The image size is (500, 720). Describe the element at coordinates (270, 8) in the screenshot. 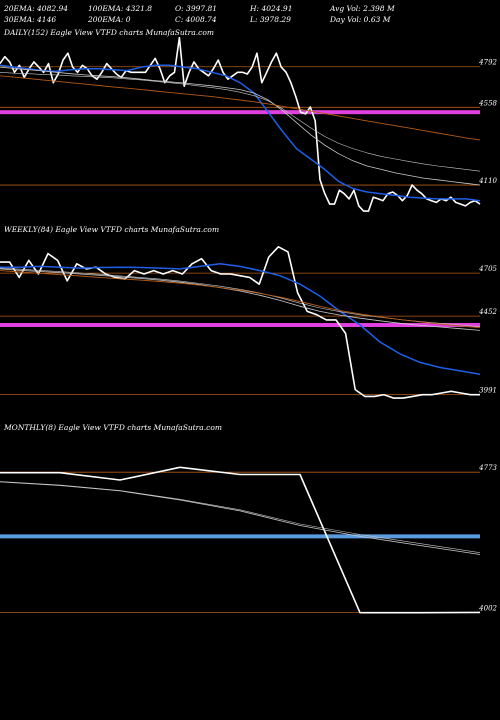

I see `header-high: H: 4024.91` at that location.